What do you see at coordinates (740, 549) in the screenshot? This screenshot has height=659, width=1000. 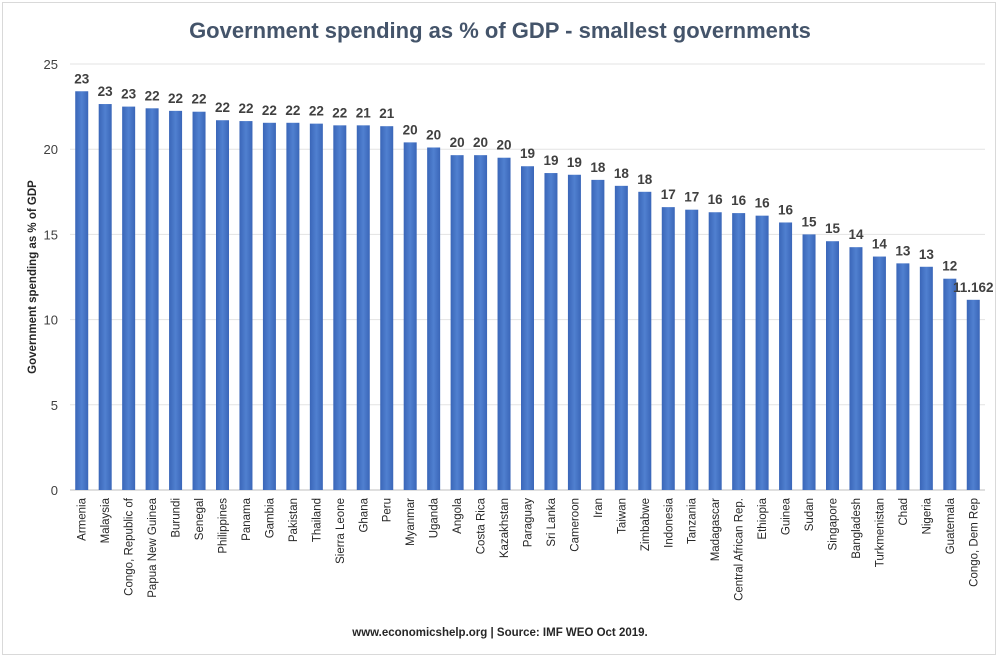 I see `x-tick-label: Central African Rep.` at bounding box center [740, 549].